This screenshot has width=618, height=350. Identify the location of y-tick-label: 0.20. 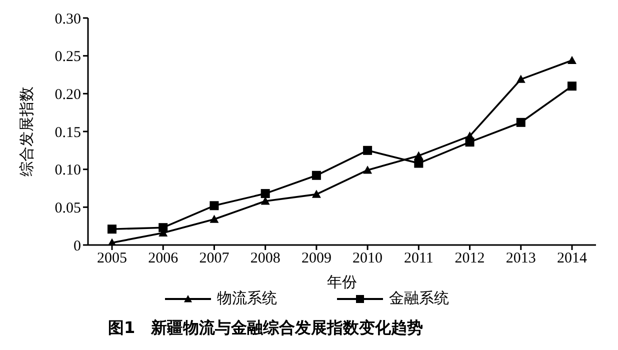
(67, 94).